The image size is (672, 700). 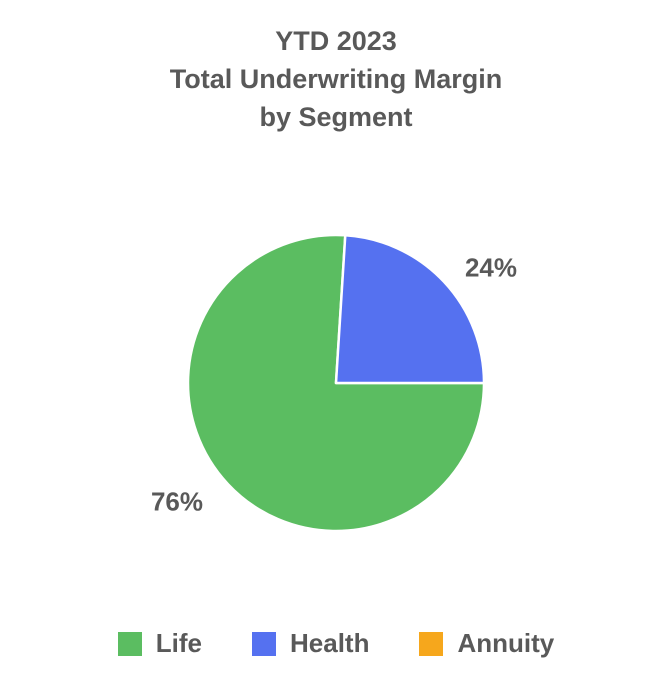 I want to click on legend-swatch-life-icon, so click(x=129, y=643).